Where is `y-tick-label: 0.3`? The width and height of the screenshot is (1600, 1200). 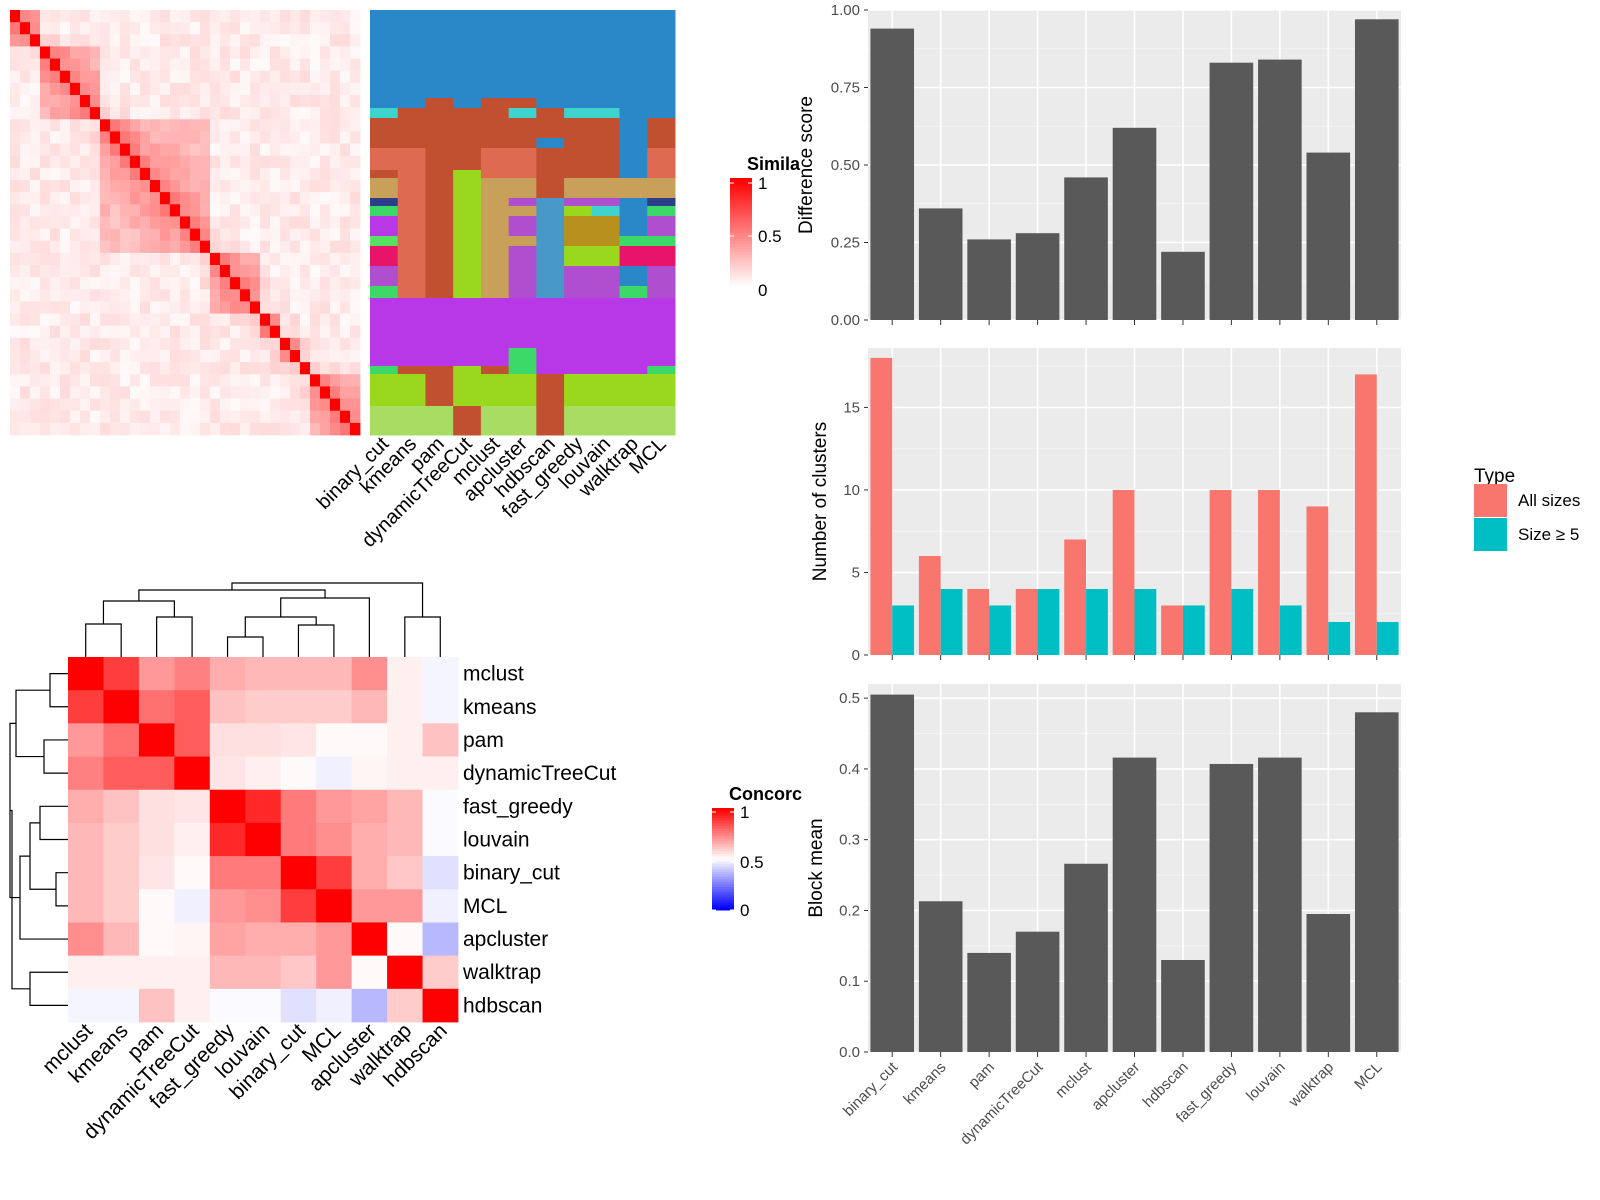
y-tick-label: 0.3 is located at coordinates (849, 840).